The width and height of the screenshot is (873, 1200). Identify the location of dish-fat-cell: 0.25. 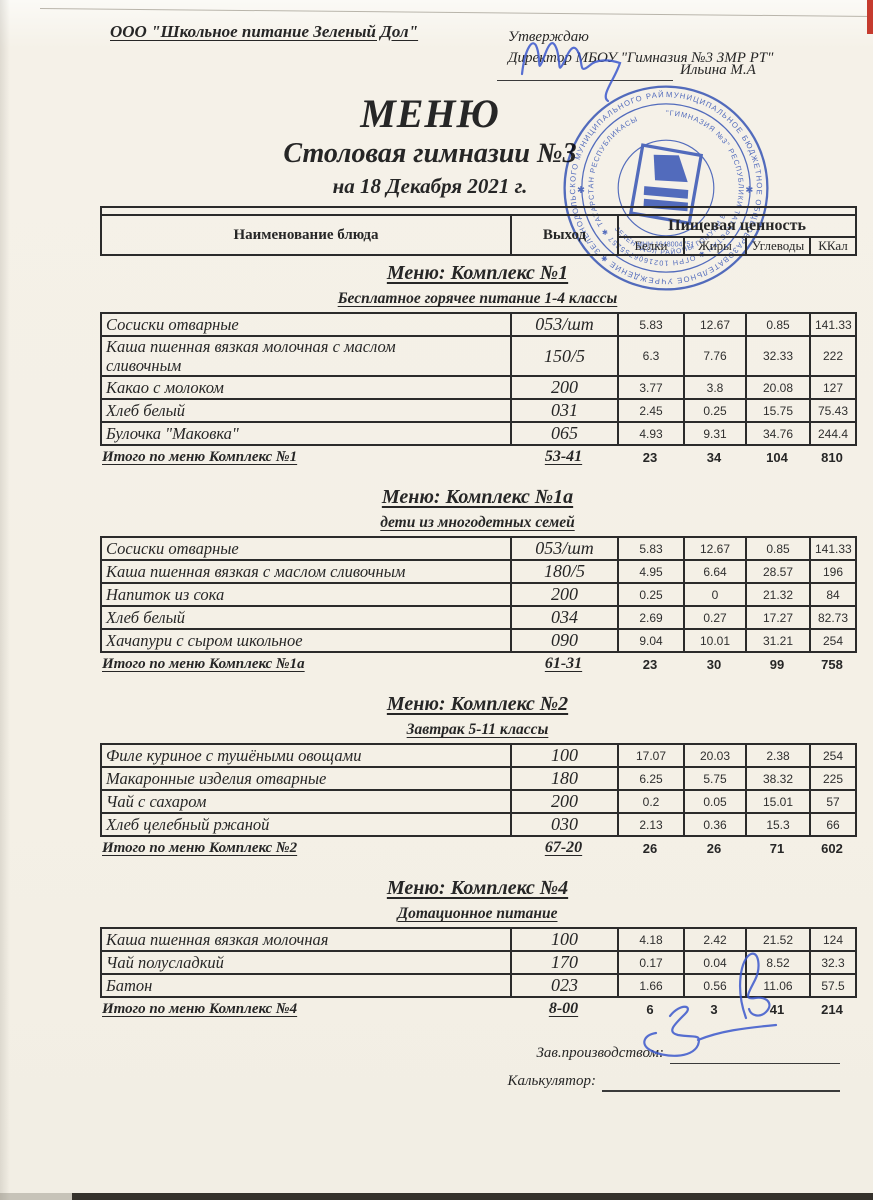
(715, 410).